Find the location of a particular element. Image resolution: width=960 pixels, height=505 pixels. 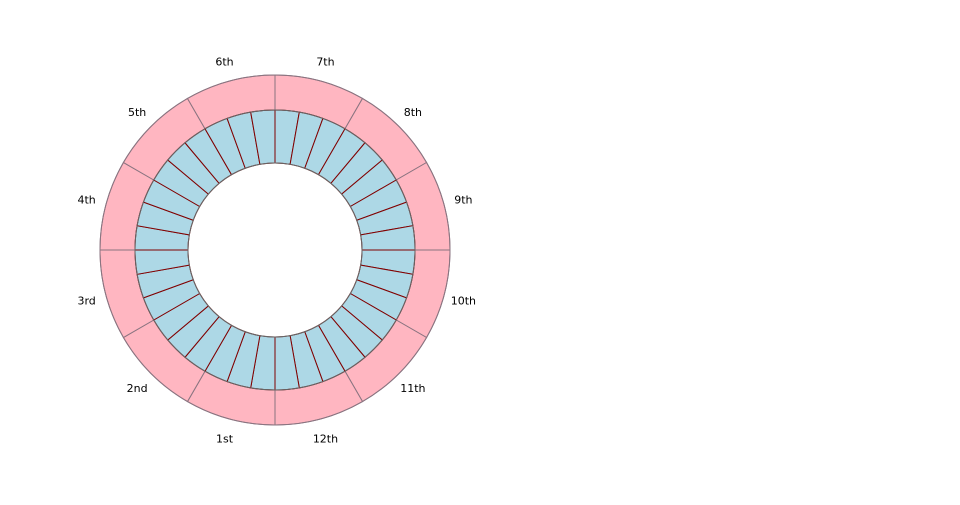

segment-label-3: 3rd is located at coordinates (86, 300).